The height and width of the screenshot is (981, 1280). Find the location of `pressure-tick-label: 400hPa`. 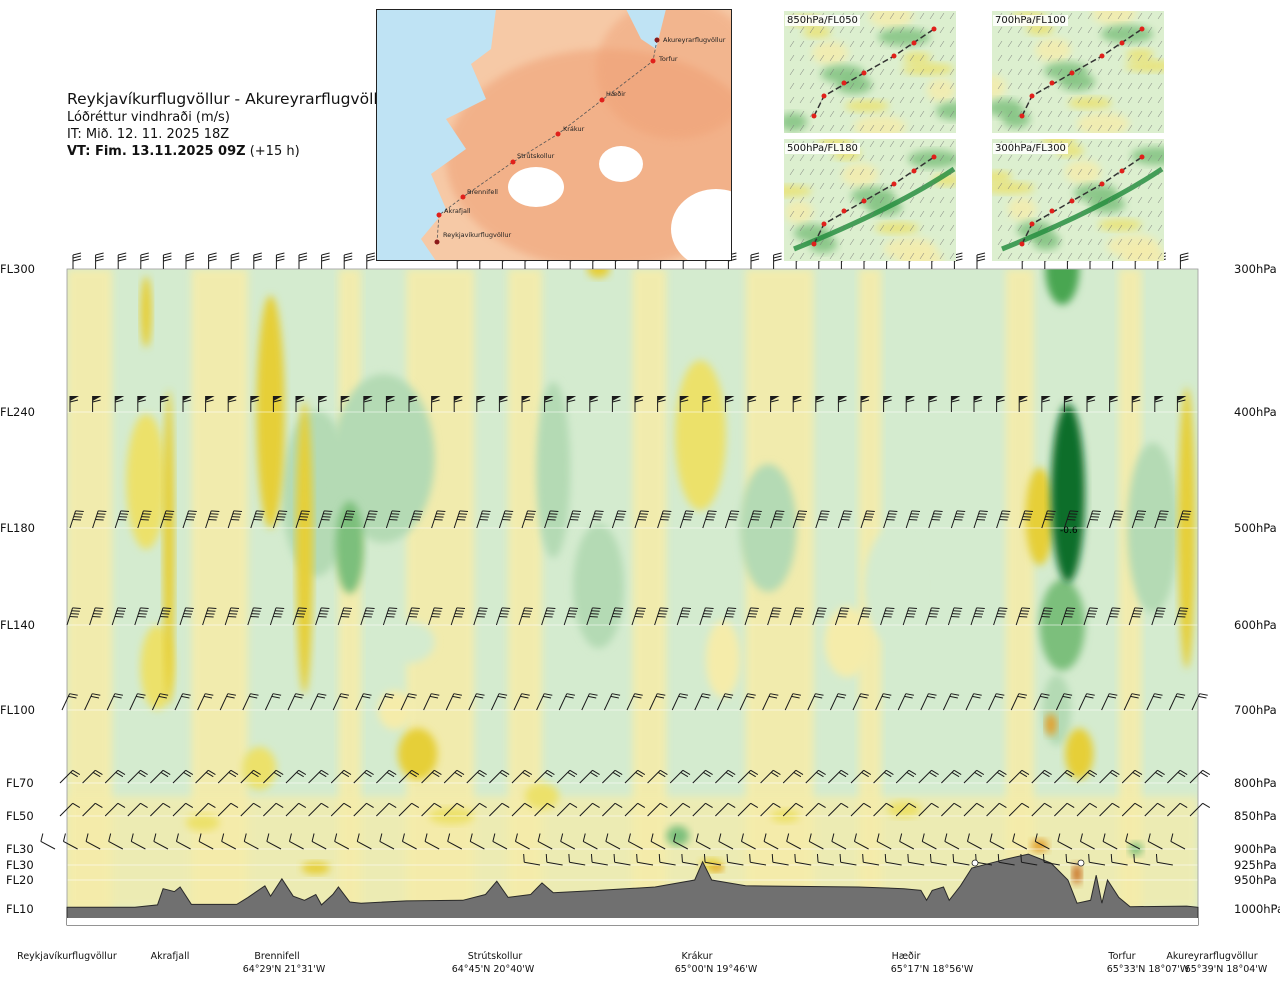

pressure-tick-label: 400hPa is located at coordinates (1255, 412).